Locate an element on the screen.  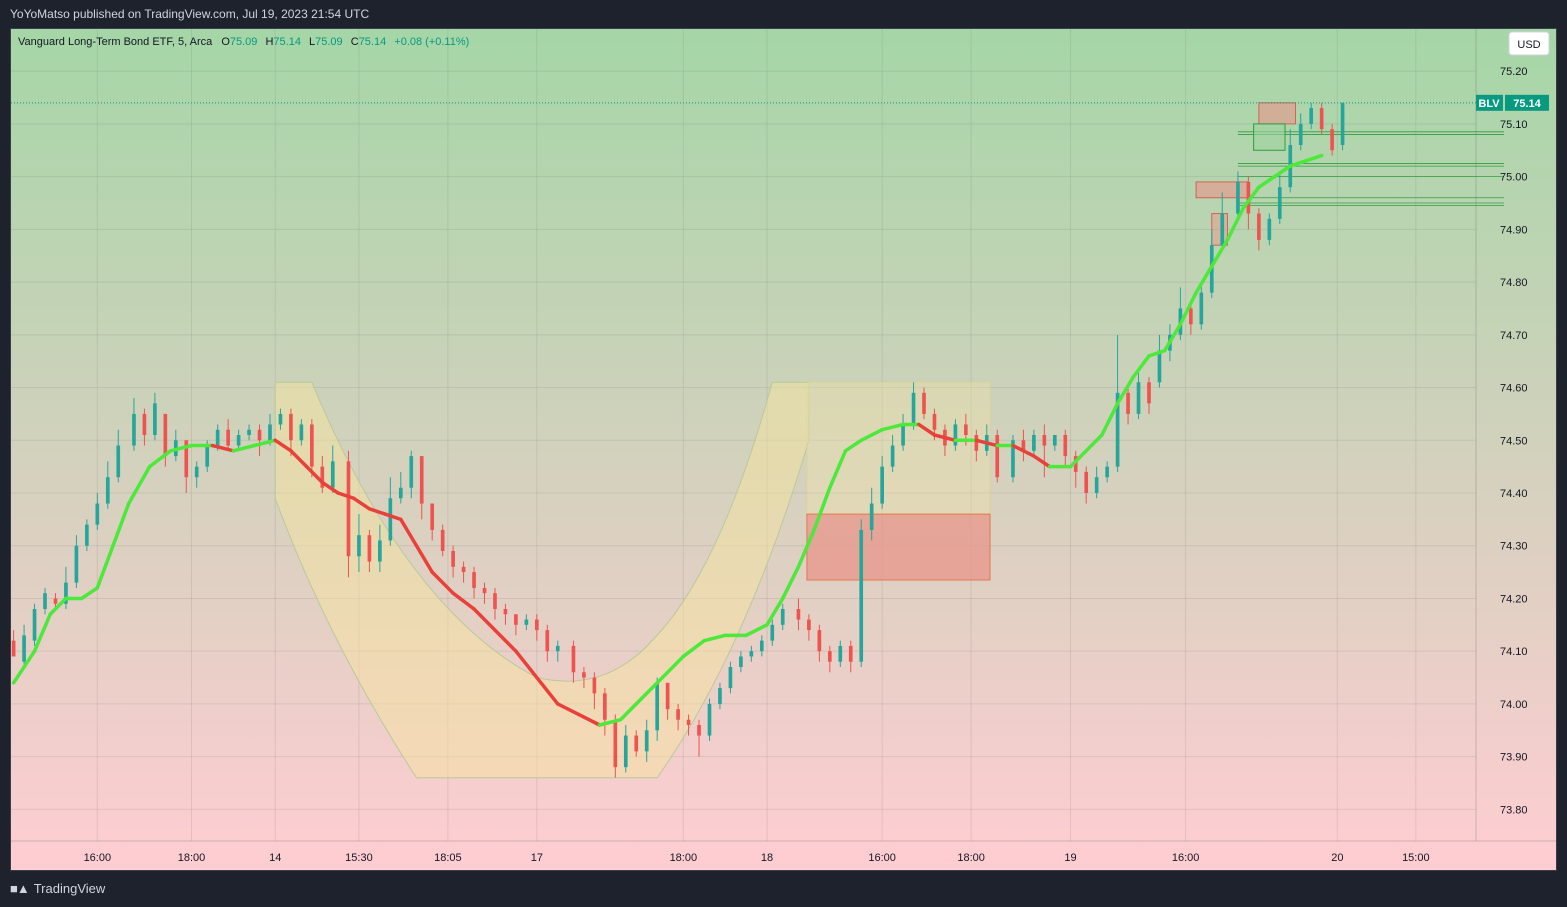
x-tick-label: 15:30 is located at coordinates (359, 858).